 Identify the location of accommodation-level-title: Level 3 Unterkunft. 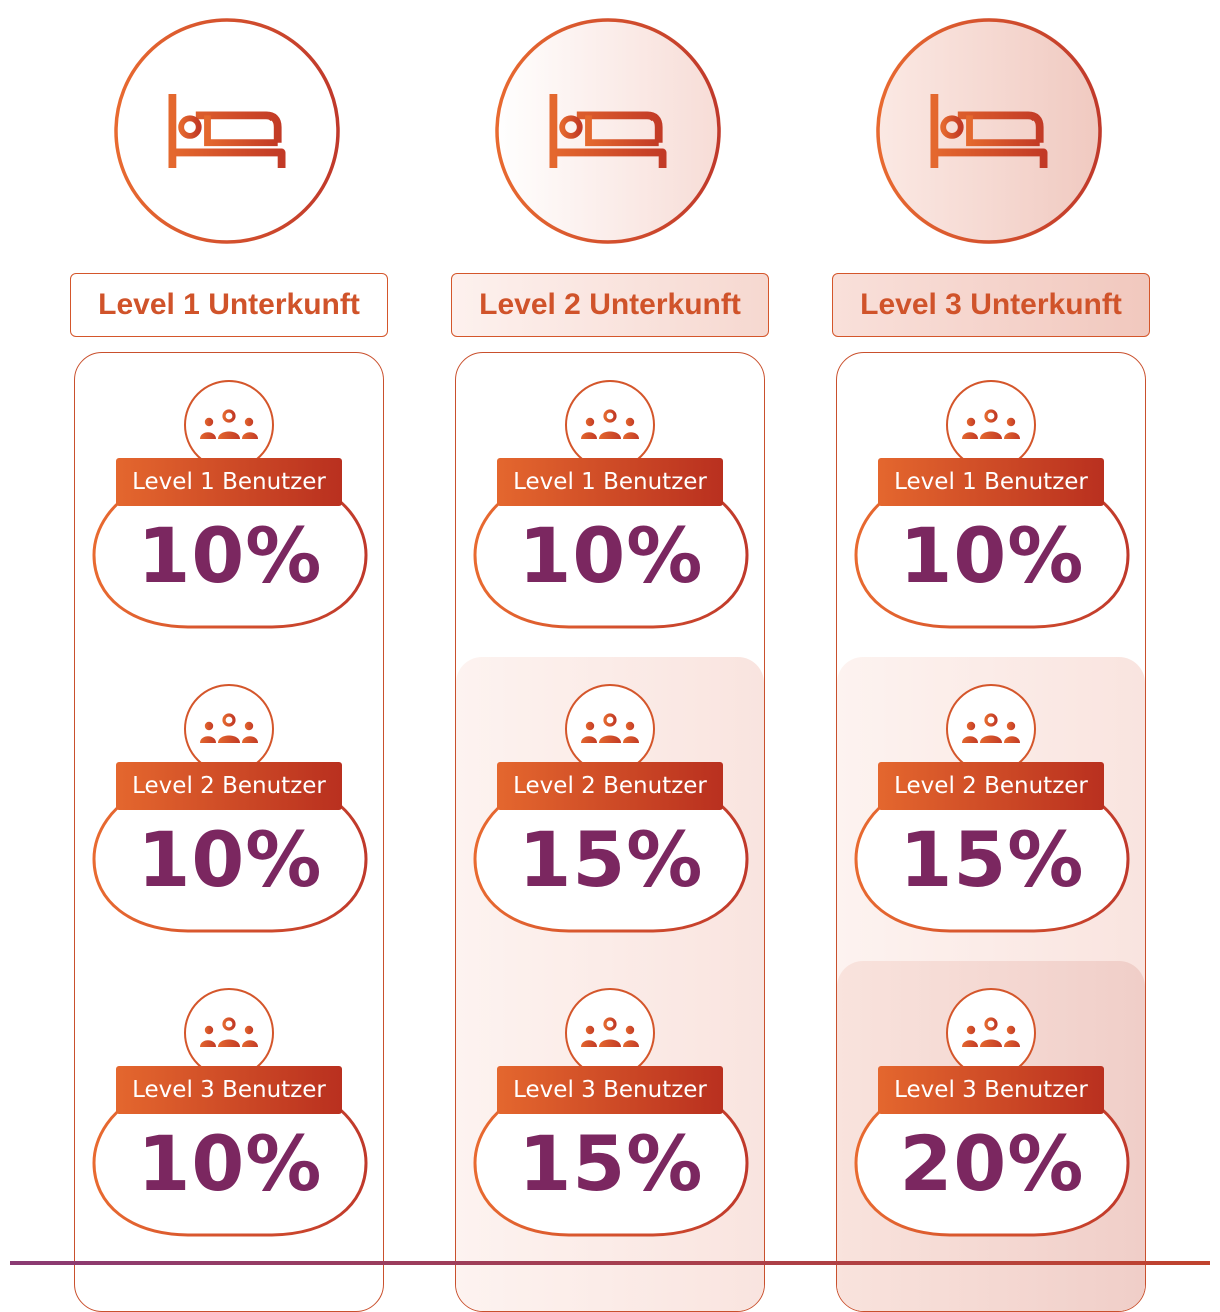
(991, 305).